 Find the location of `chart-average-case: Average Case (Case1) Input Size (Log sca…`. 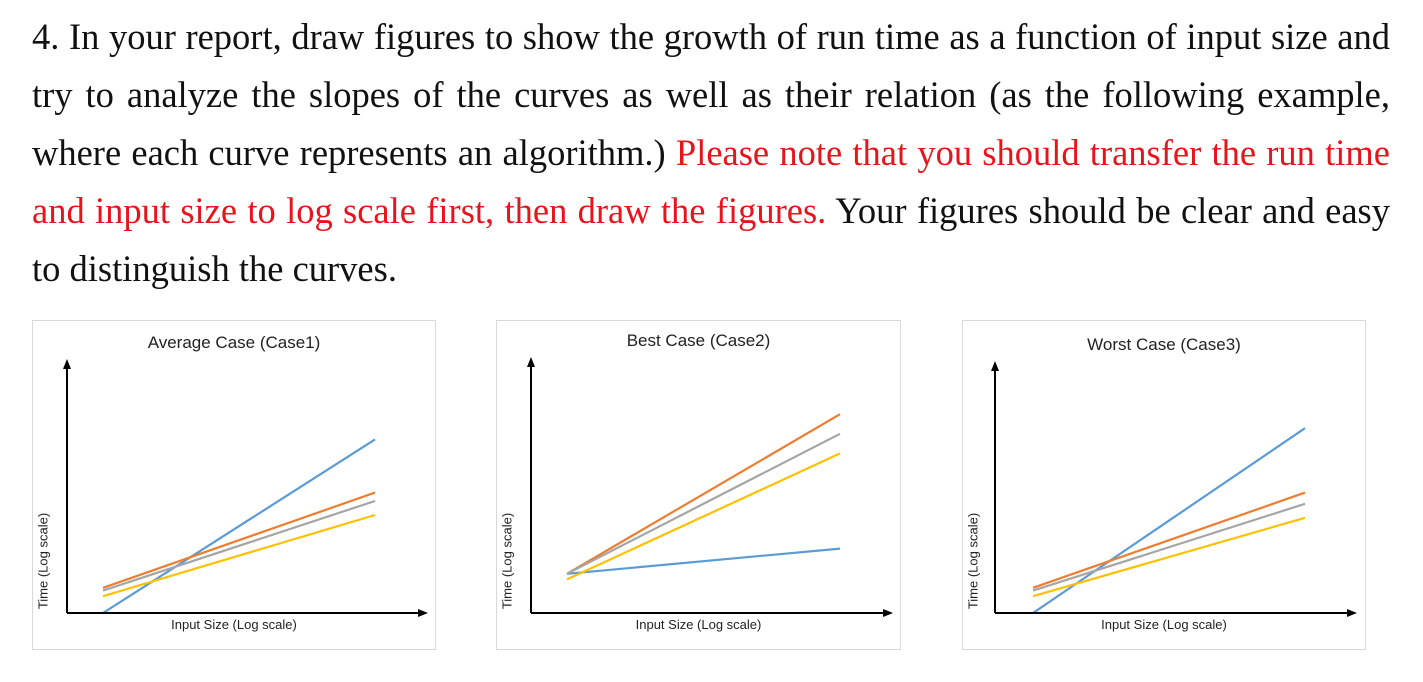

chart-average-case: Average Case (Case1) Input Size (Log sca… is located at coordinates (234, 485).